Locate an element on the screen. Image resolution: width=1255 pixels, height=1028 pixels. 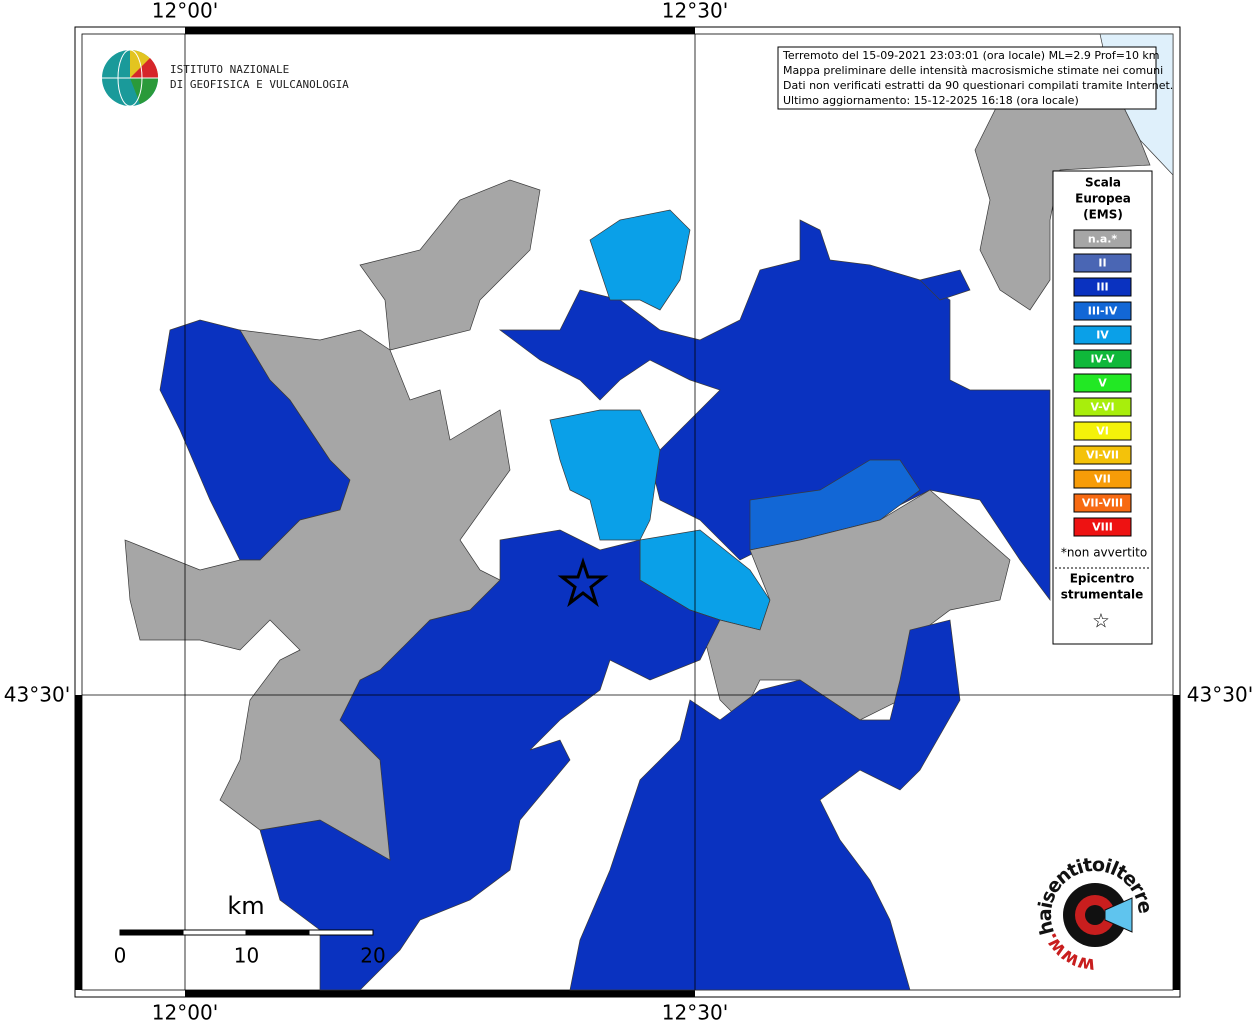
scale-bar: km is located at coordinates (246, 914).